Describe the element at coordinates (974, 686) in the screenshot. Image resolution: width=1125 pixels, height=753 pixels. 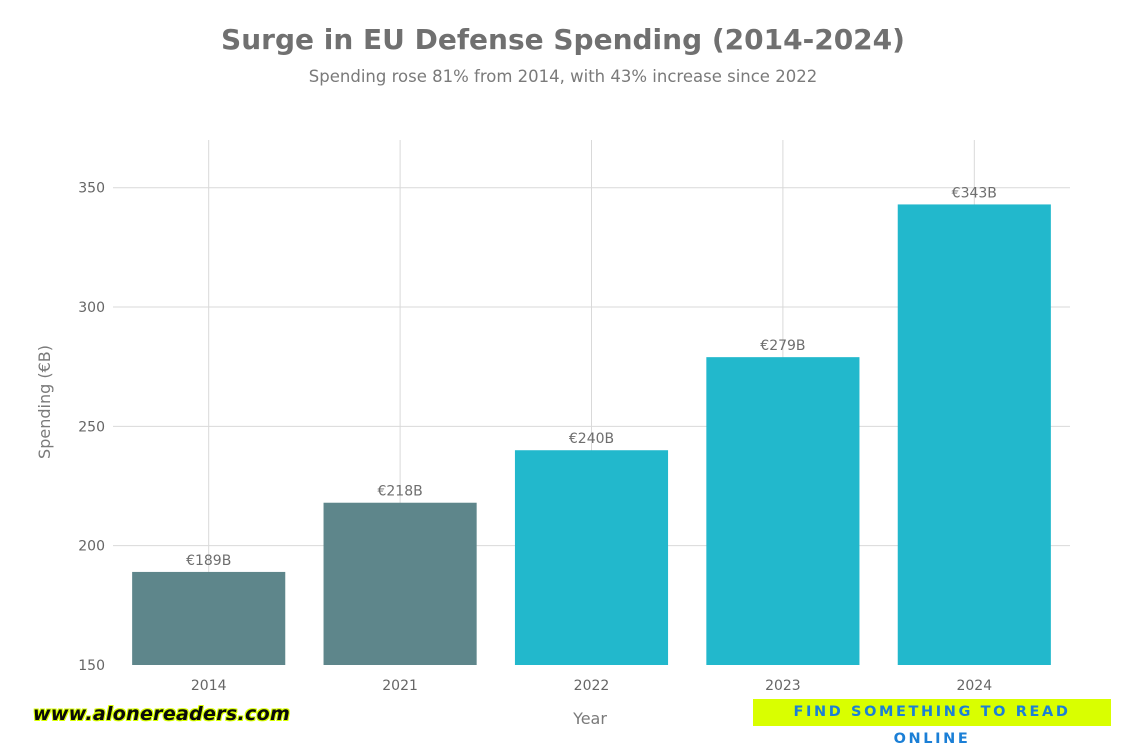
I see `x-tick-label: 2024` at that location.